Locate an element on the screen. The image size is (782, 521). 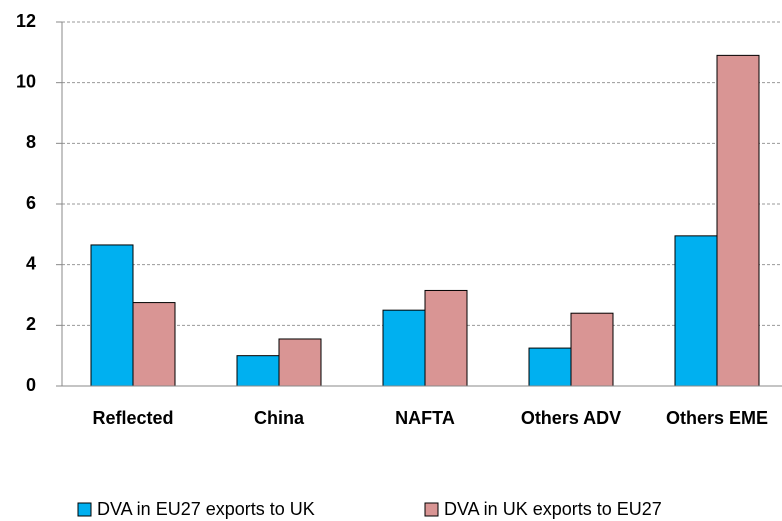
legend-label: DVA in UK exports to EU27 is located at coordinates (553, 509).